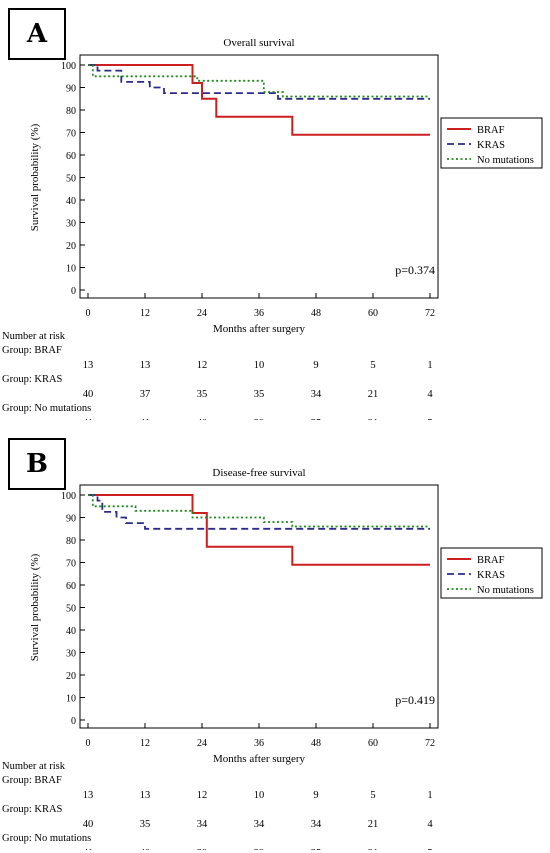 The width and height of the screenshot is (550, 853). Describe the element at coordinates (415, 700) in the screenshot. I see `p-value: p=0.419` at that location.